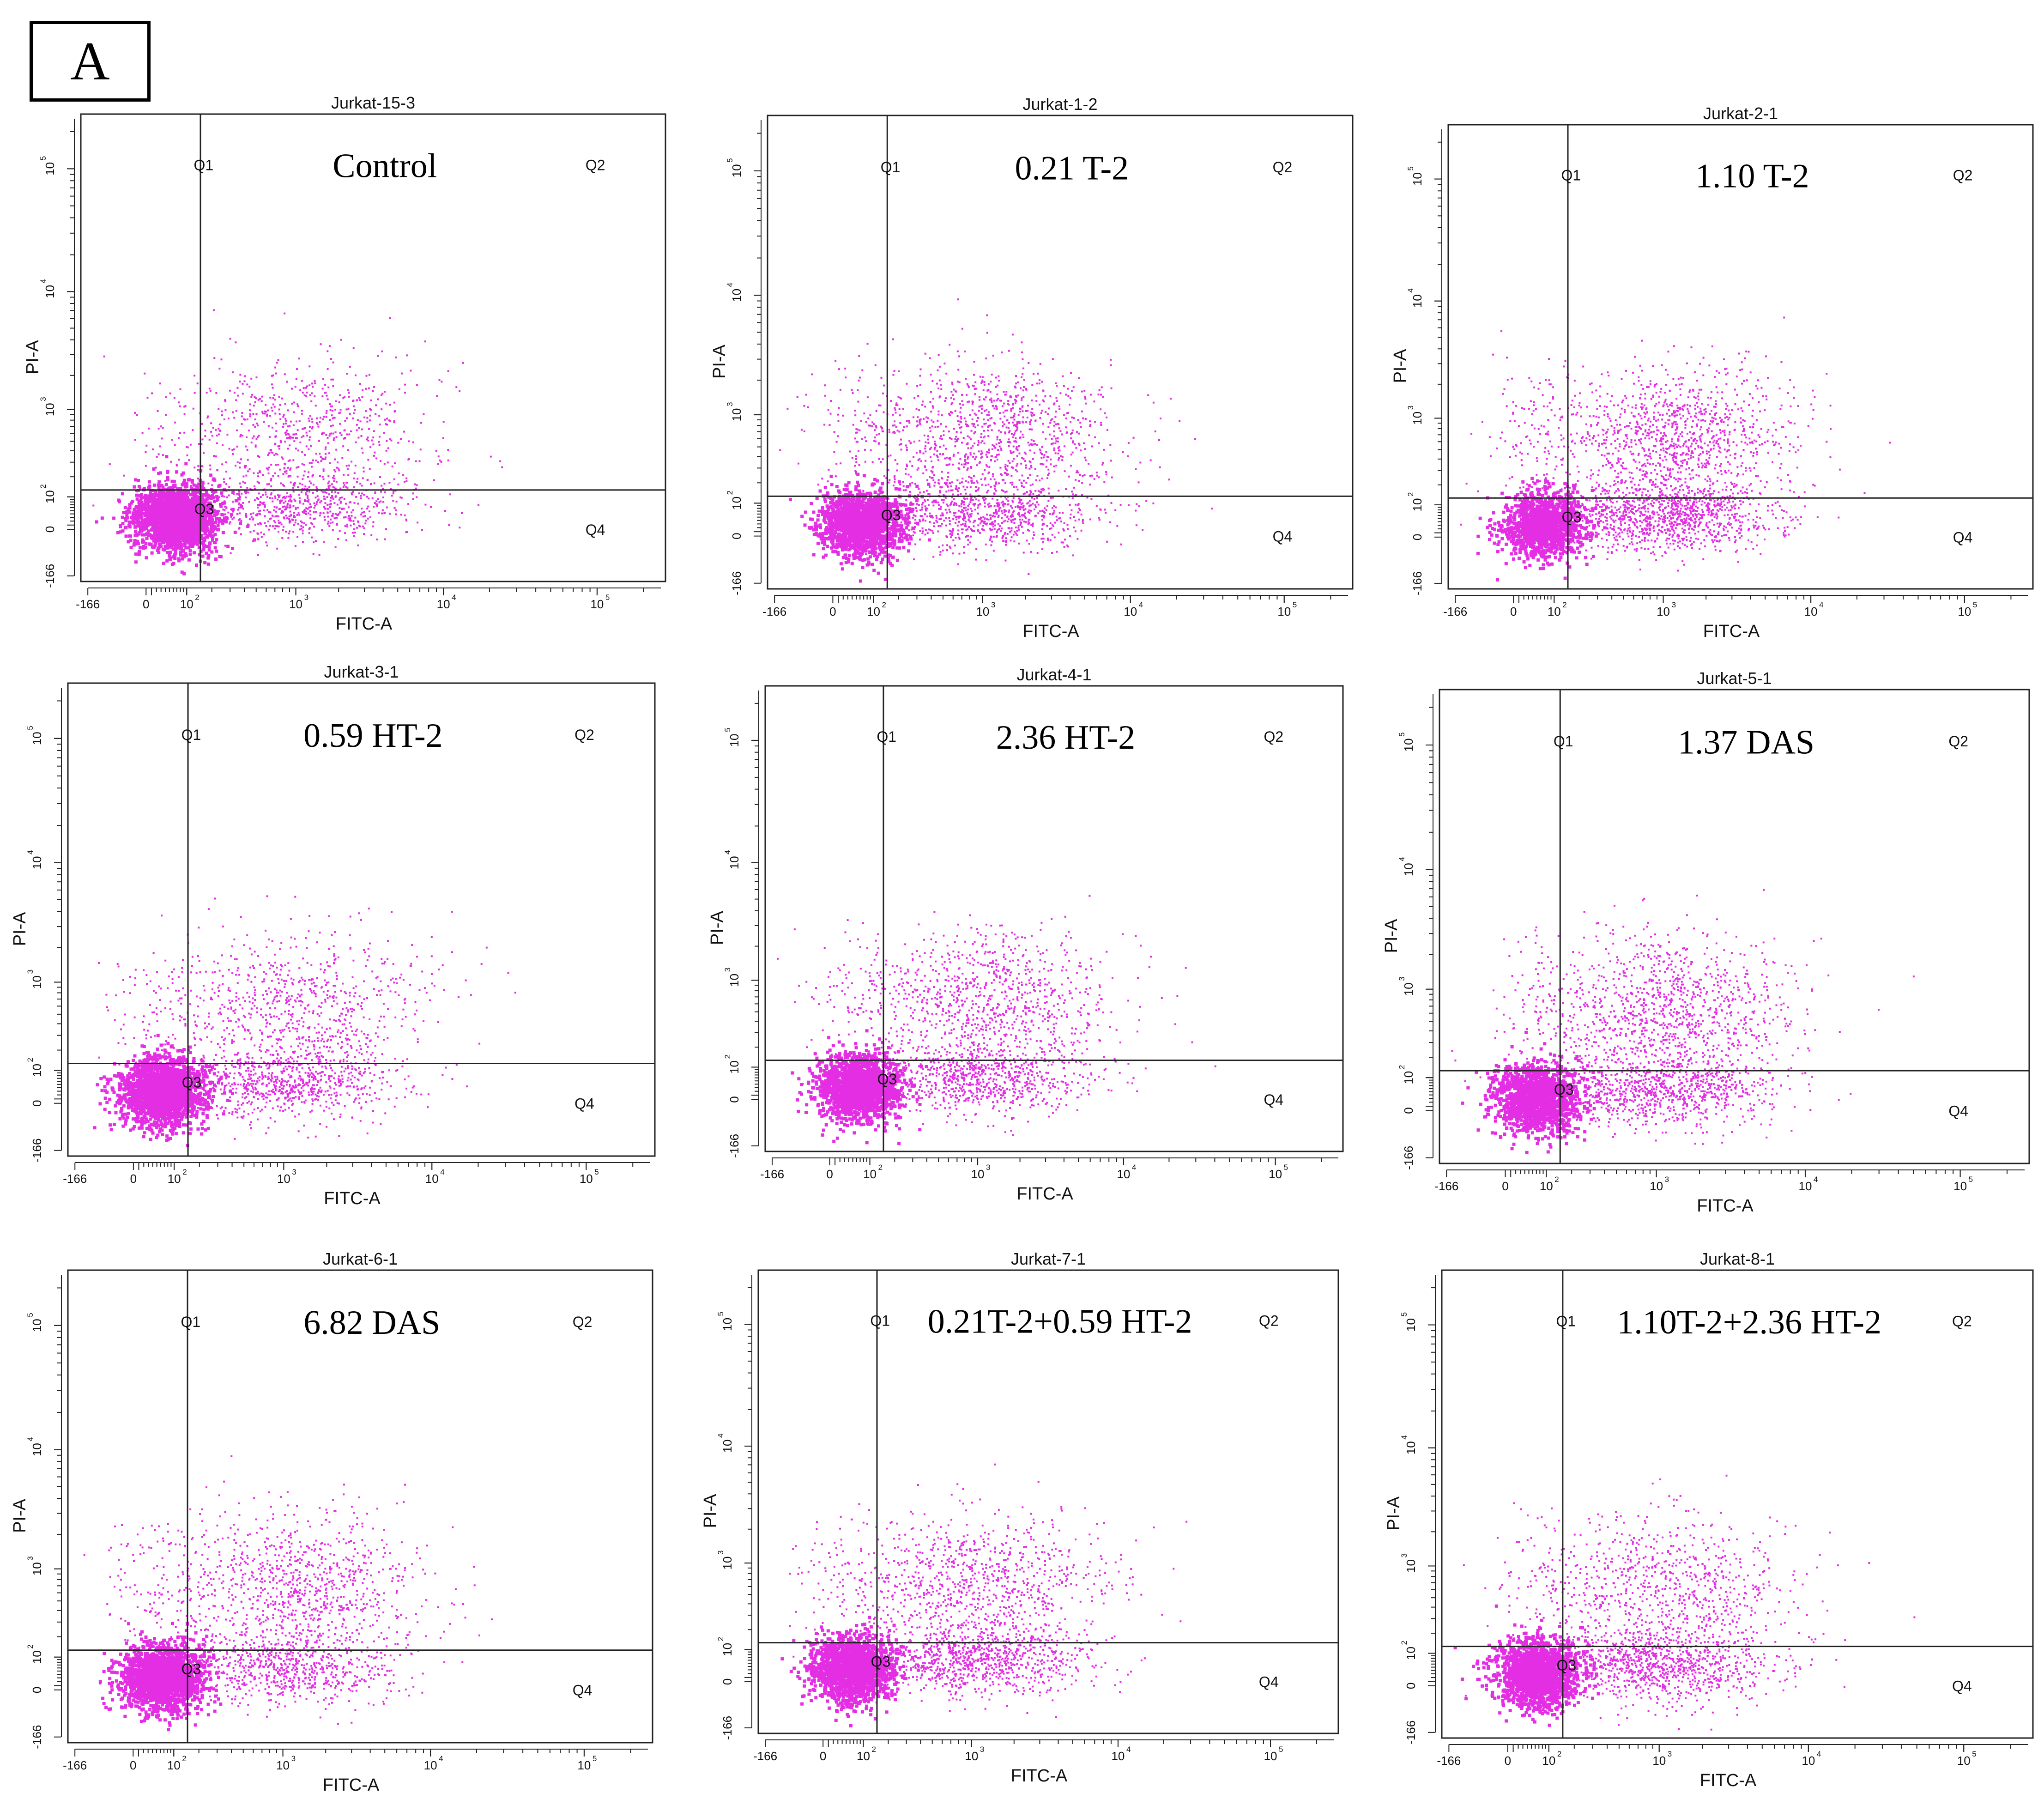  Describe the element at coordinates (884, 385) in the screenshot. I see `necrotic-point` at that location.